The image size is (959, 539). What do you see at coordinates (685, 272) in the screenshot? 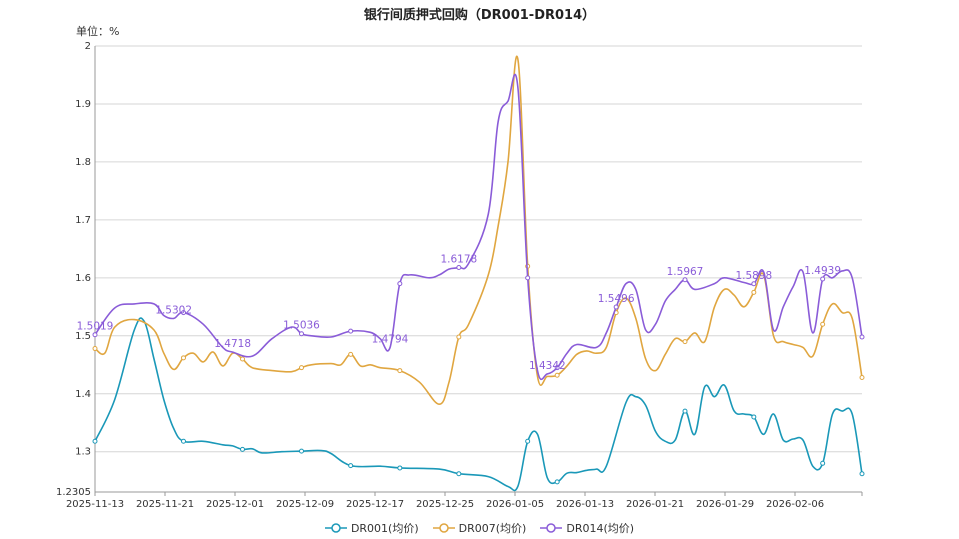
I see `data-label: 1.5967` at bounding box center [685, 272].